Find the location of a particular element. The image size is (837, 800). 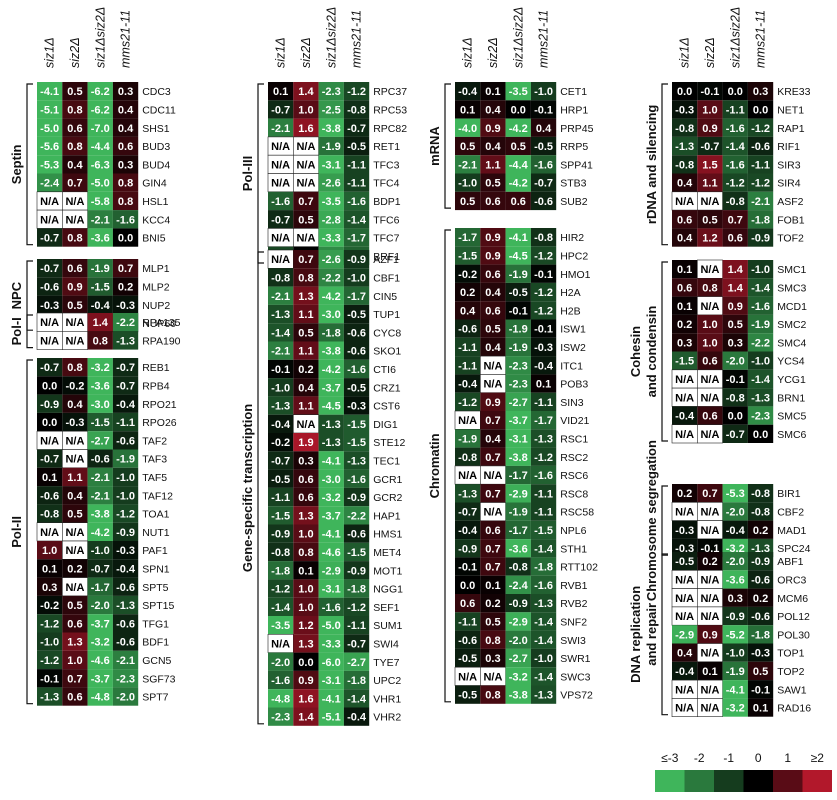

cell-value-label: -1.3 is located at coordinates (331, 425).